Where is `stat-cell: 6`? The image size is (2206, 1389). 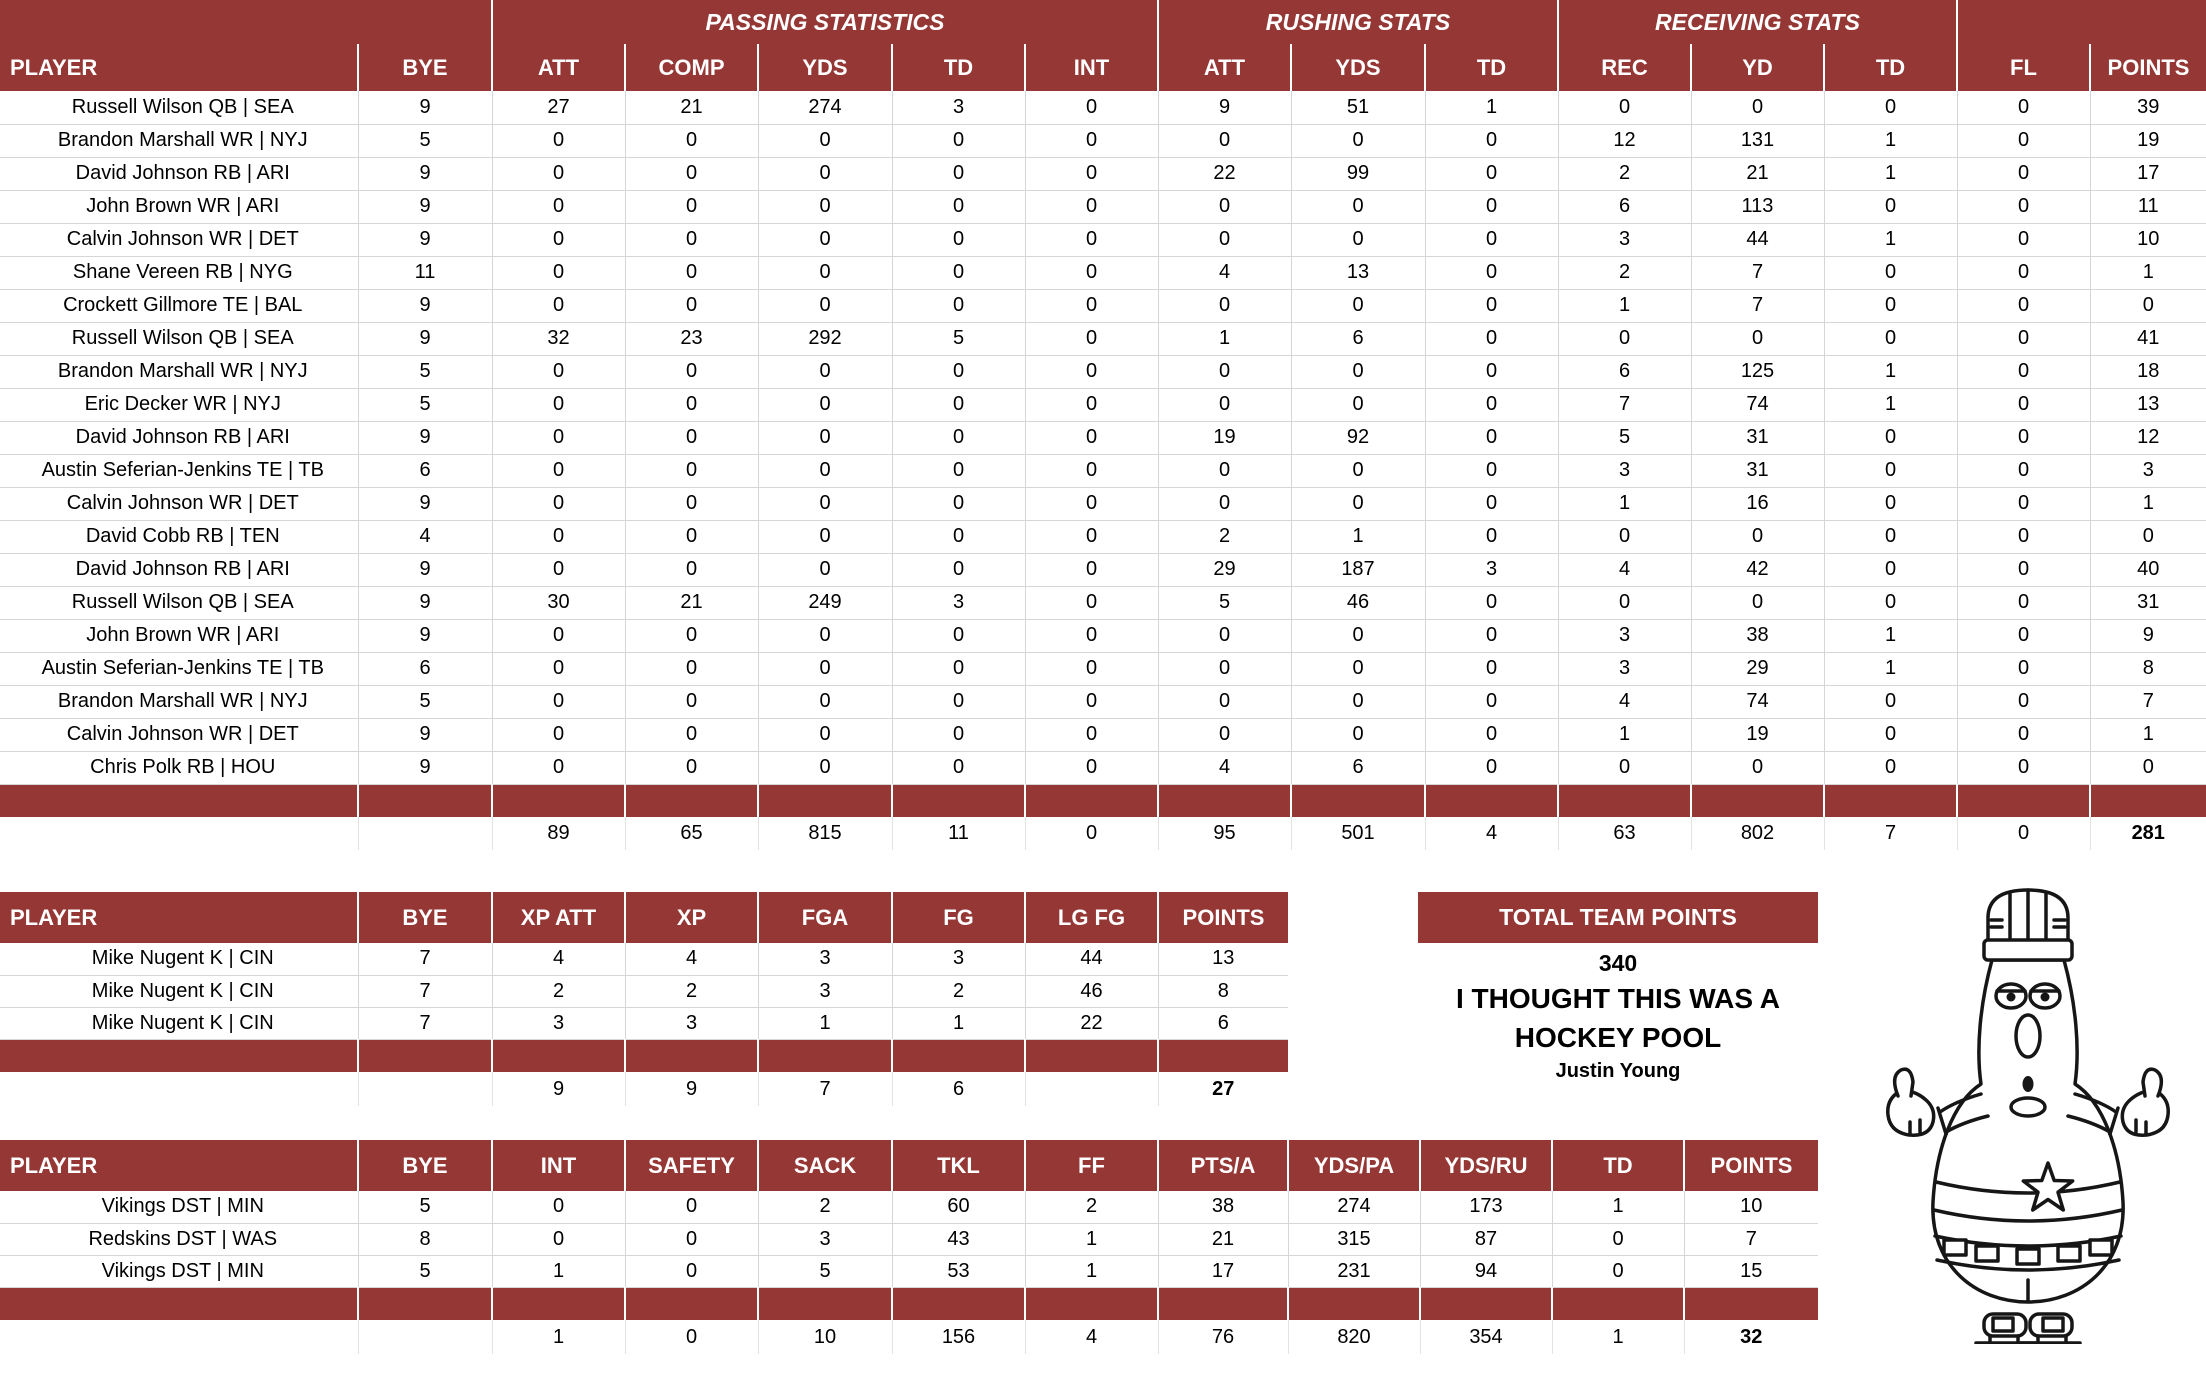 stat-cell: 6 is located at coordinates (1358, 768).